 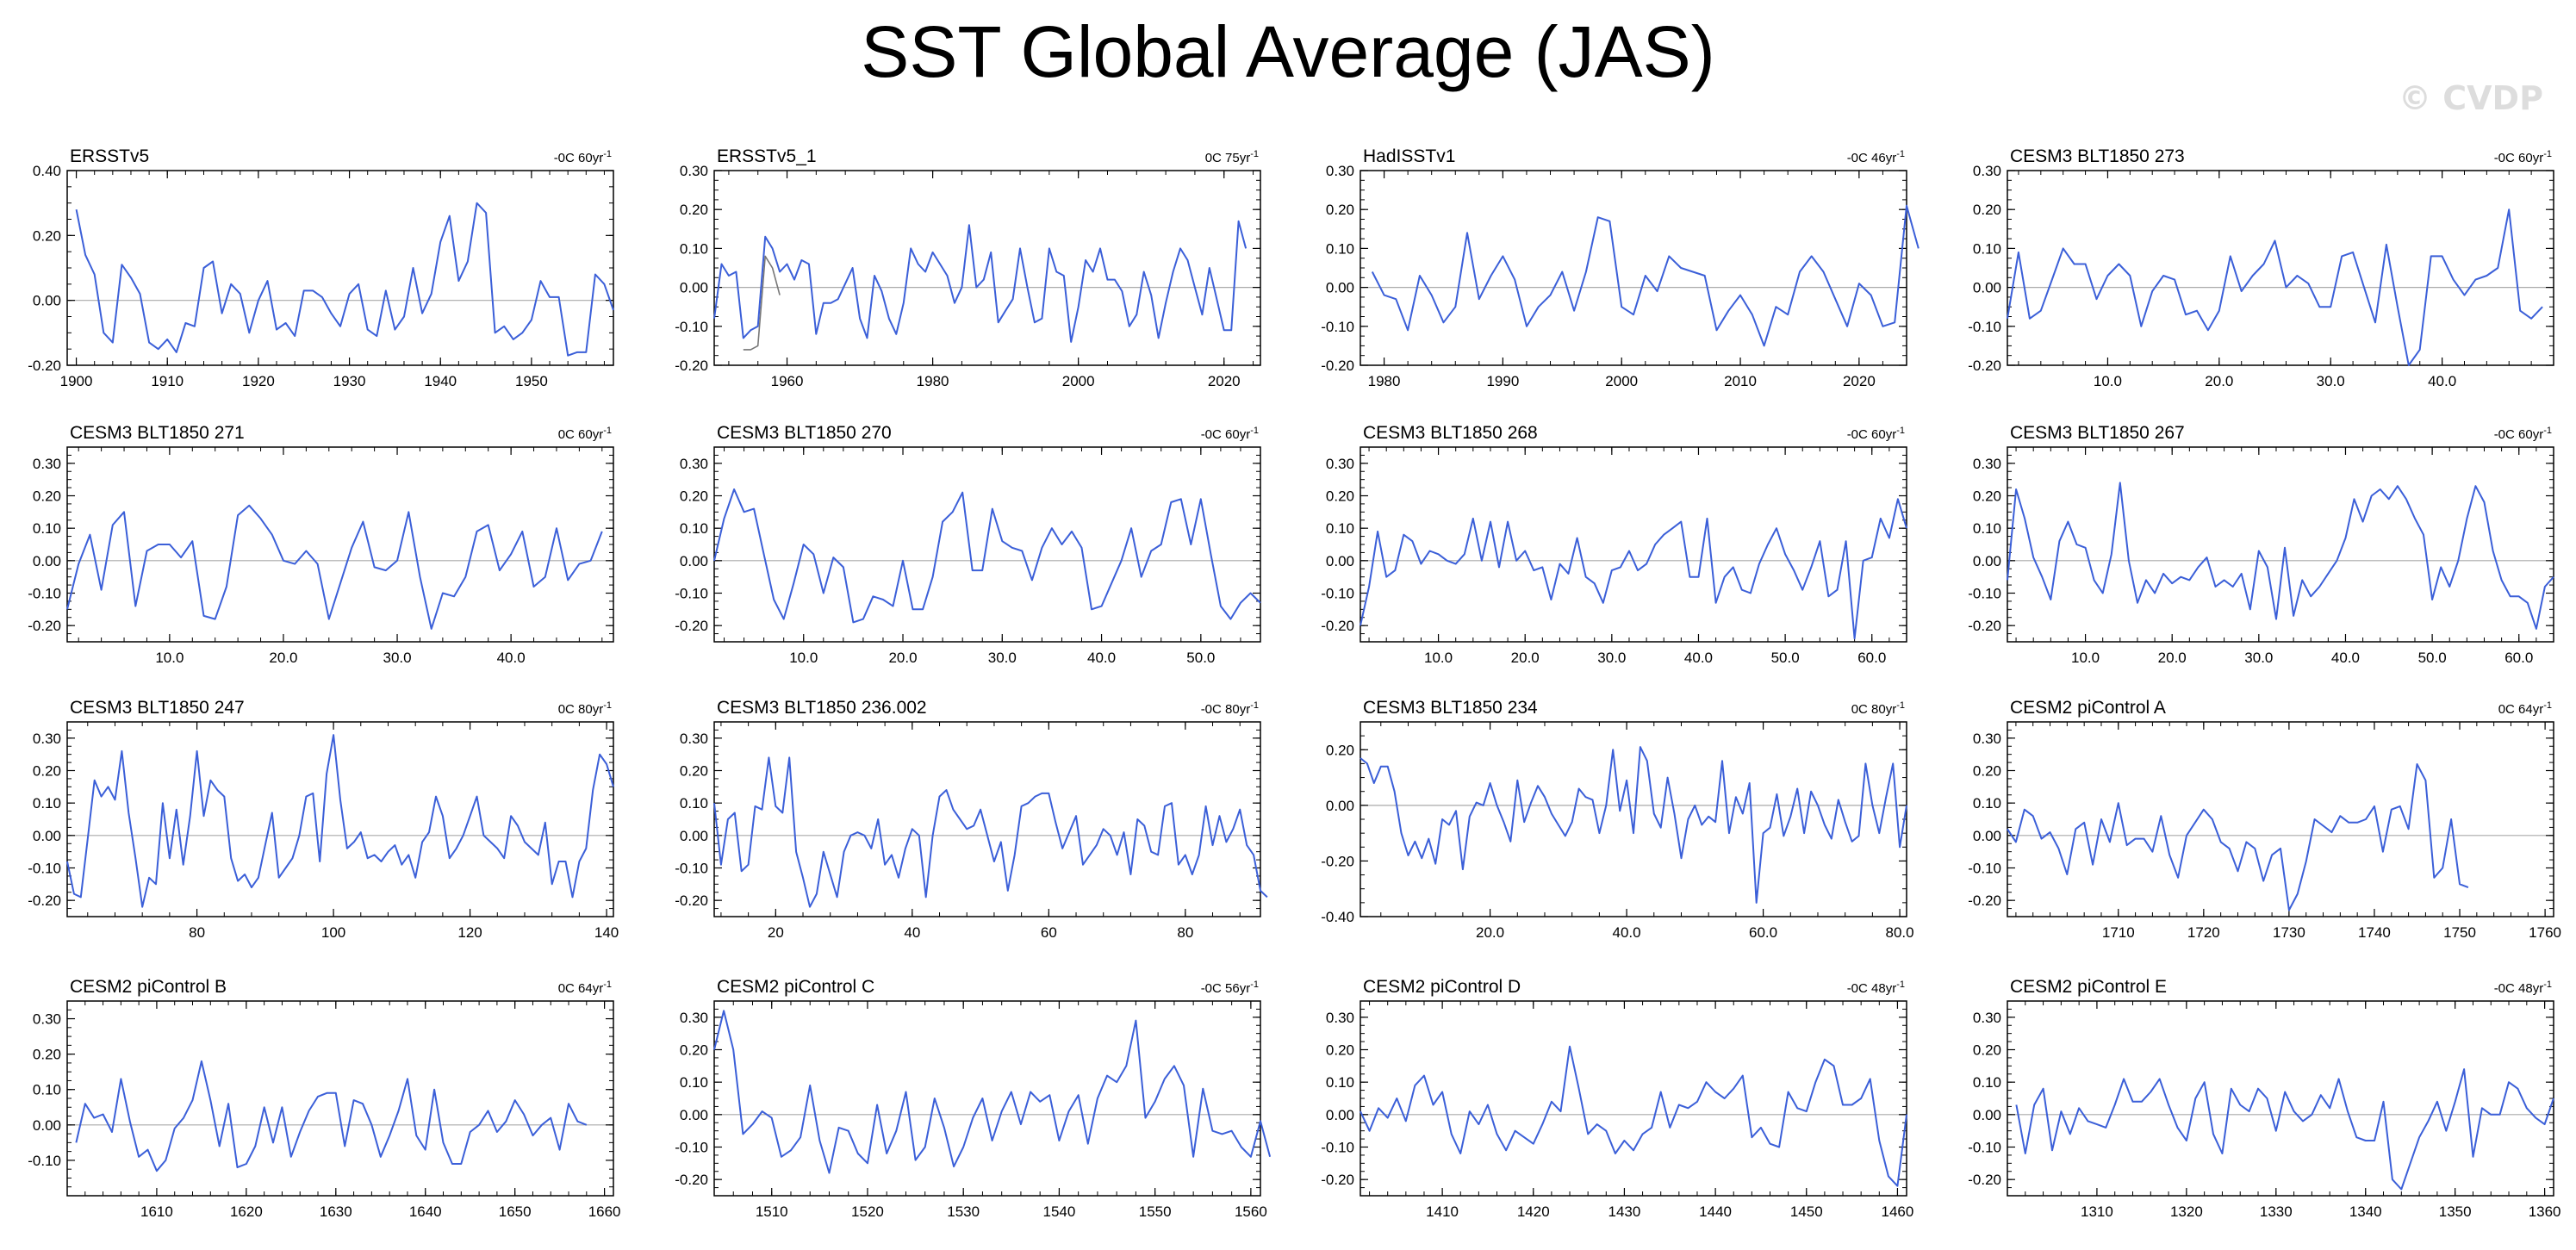 I want to click on x-tick-label: 1960, so click(x=788, y=381).